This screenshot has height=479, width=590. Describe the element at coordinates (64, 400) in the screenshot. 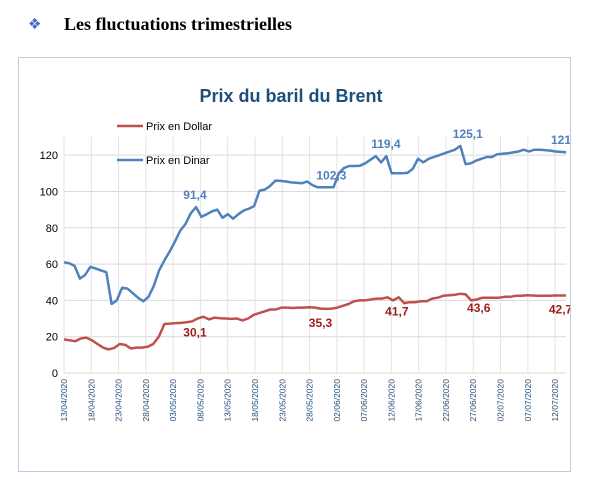

I see `x-tick-label: 13/04/2020` at that location.